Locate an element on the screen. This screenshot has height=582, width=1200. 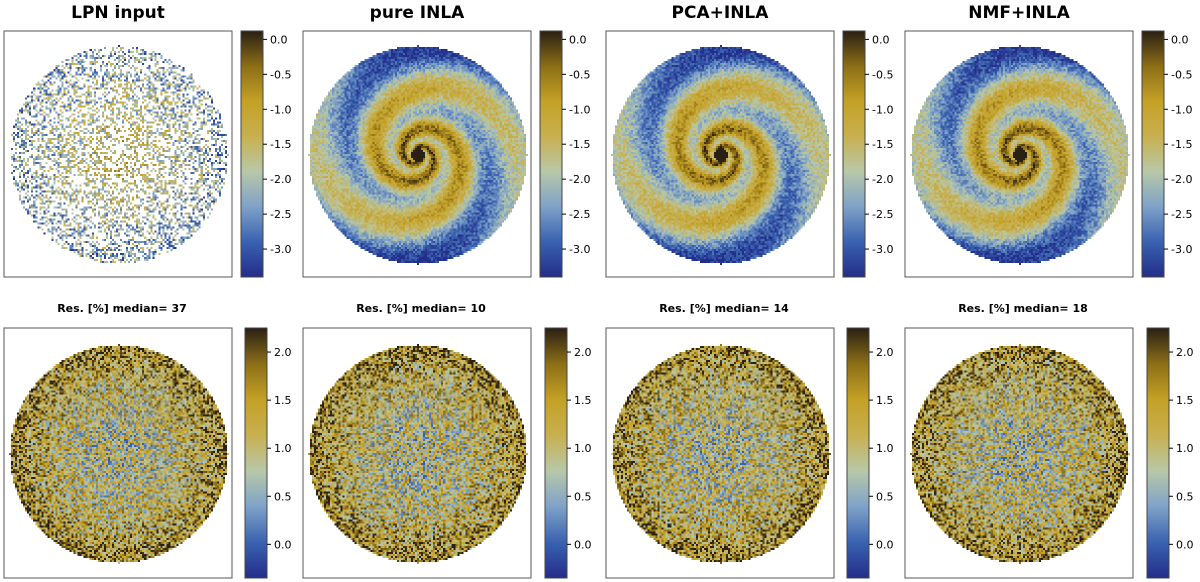
panel-title-4: NMF+INLA is located at coordinates (1019, 13).